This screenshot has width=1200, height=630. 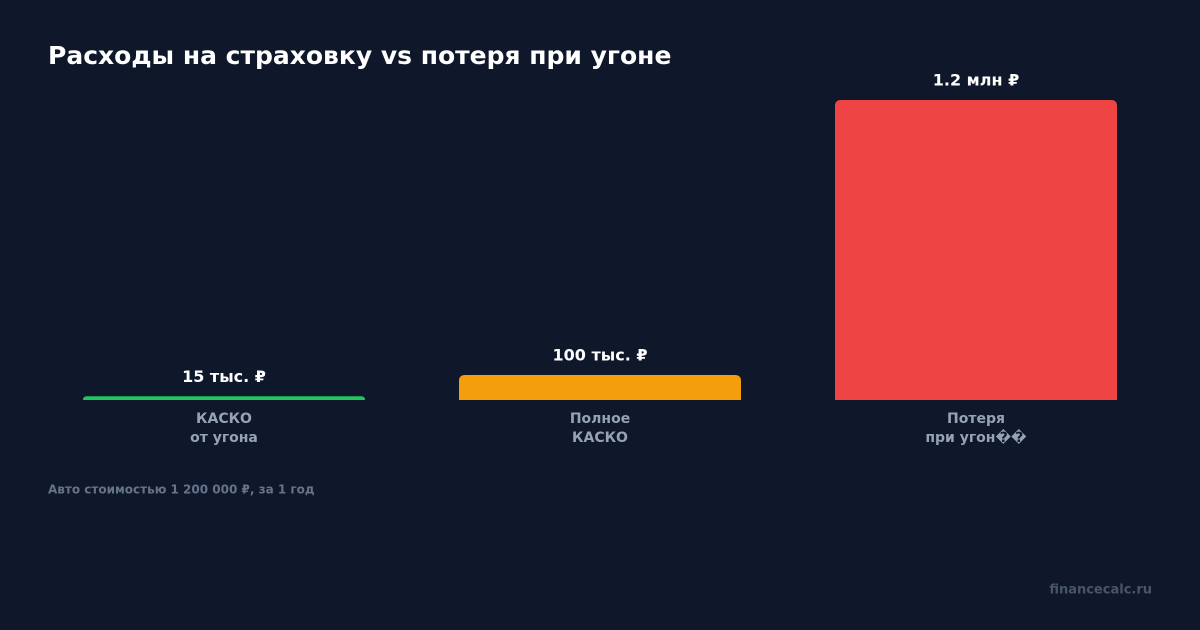 I want to click on value-label: 15 тыс. ₽, so click(x=224, y=376).